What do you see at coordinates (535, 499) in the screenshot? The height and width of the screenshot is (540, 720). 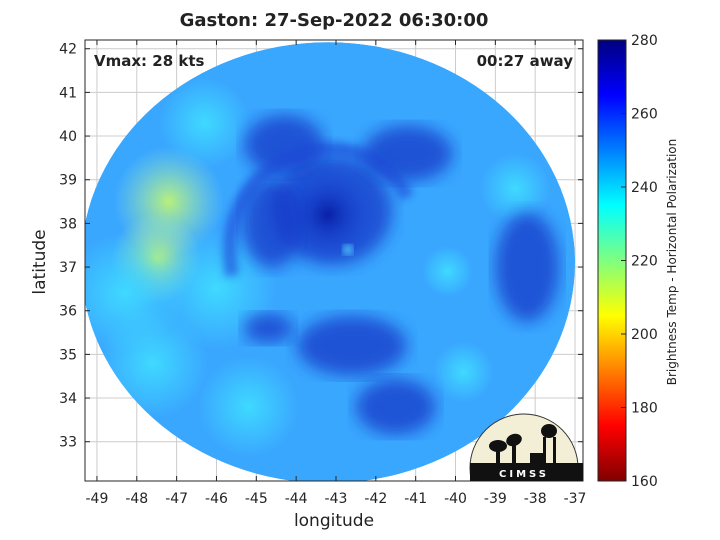 I see `x-tick-label: -38` at bounding box center [535, 499].